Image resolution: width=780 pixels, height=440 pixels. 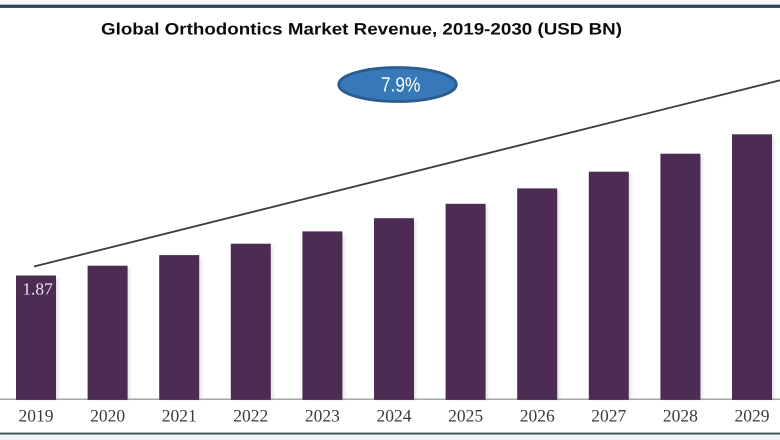 I want to click on svg-text: 2020, so click(x=107, y=416).